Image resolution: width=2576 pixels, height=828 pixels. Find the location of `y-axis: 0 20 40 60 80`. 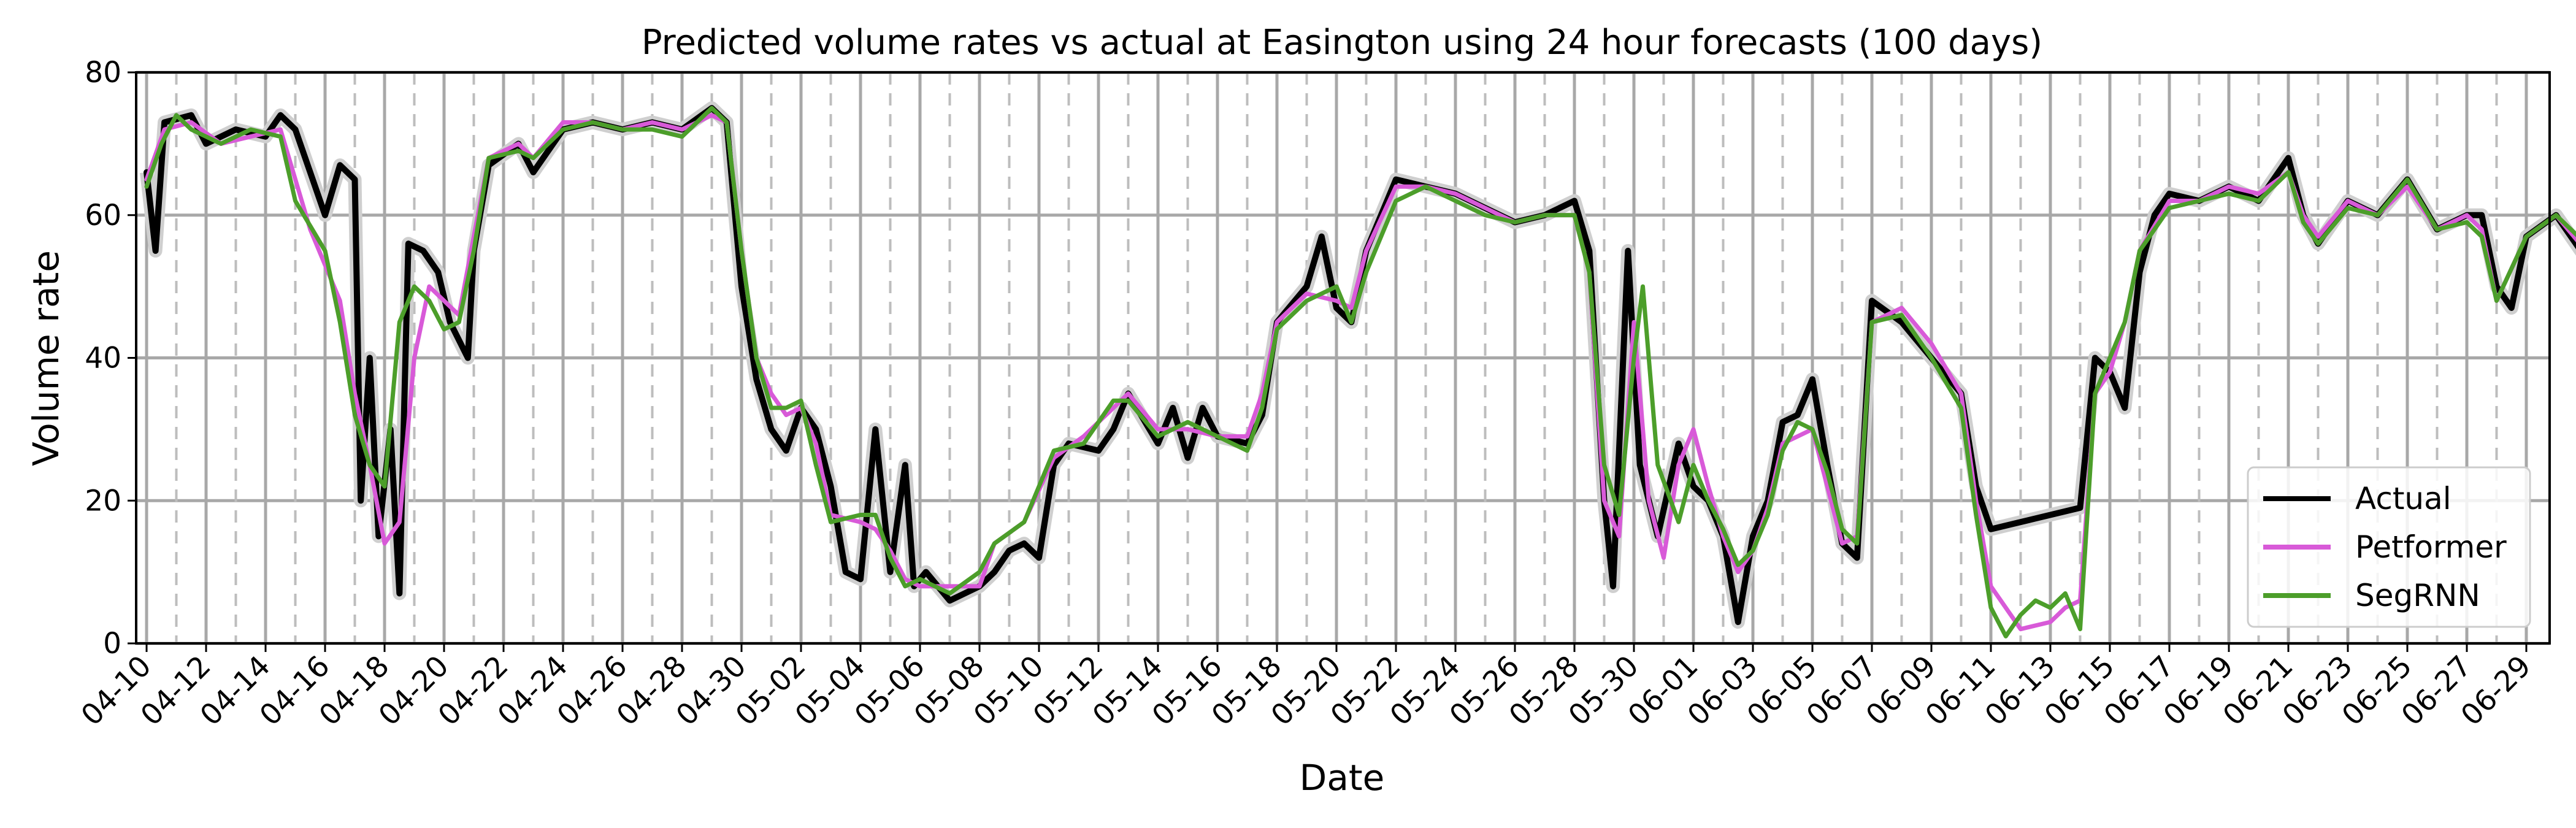

y-axis: 0 20 40 60 80 is located at coordinates (110, 358).